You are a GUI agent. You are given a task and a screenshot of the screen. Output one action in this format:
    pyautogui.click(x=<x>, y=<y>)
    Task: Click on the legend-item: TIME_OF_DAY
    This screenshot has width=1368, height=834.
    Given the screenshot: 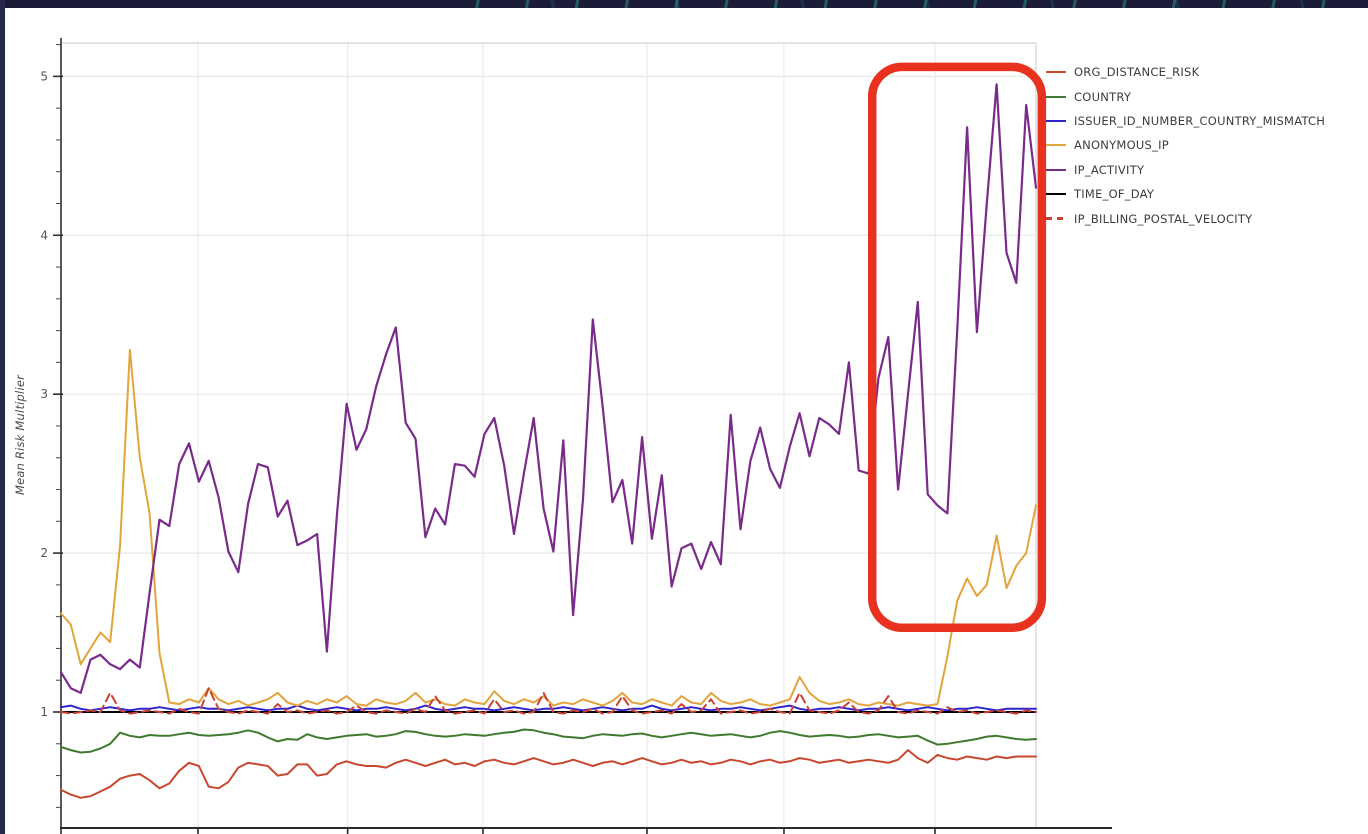 What is the action you would take?
    pyautogui.click(x=1185, y=194)
    